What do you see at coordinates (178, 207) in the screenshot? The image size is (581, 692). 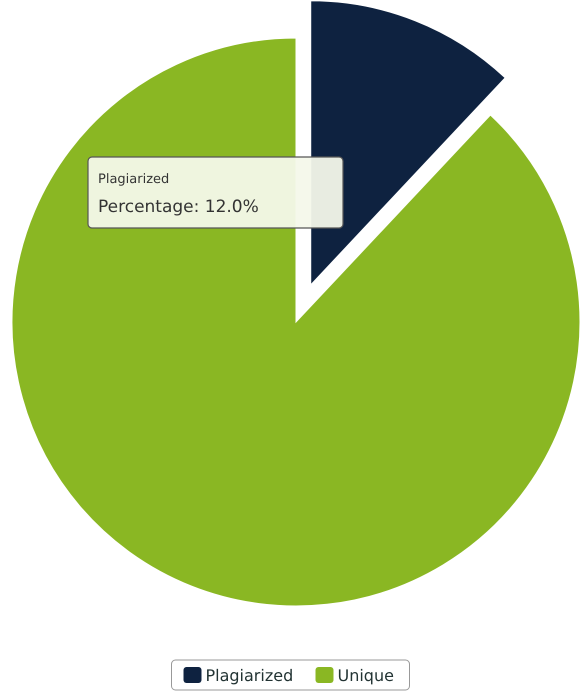 I see `text: Percentage: 12.0%` at bounding box center [178, 207].